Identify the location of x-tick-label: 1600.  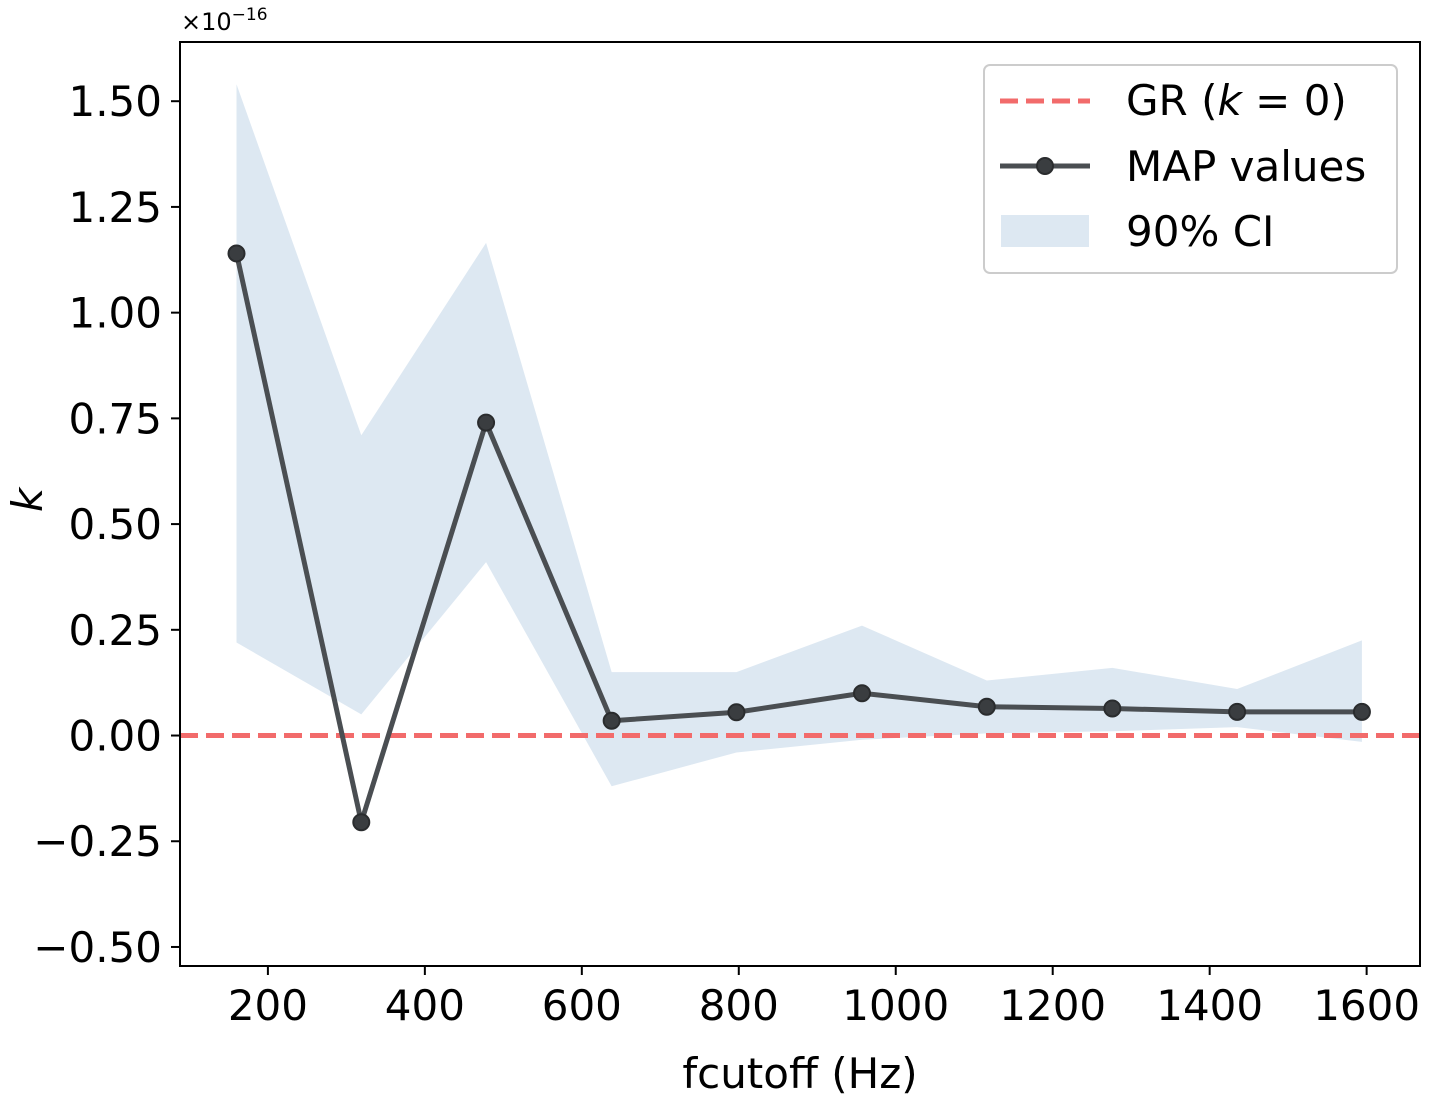
(1366, 1005).